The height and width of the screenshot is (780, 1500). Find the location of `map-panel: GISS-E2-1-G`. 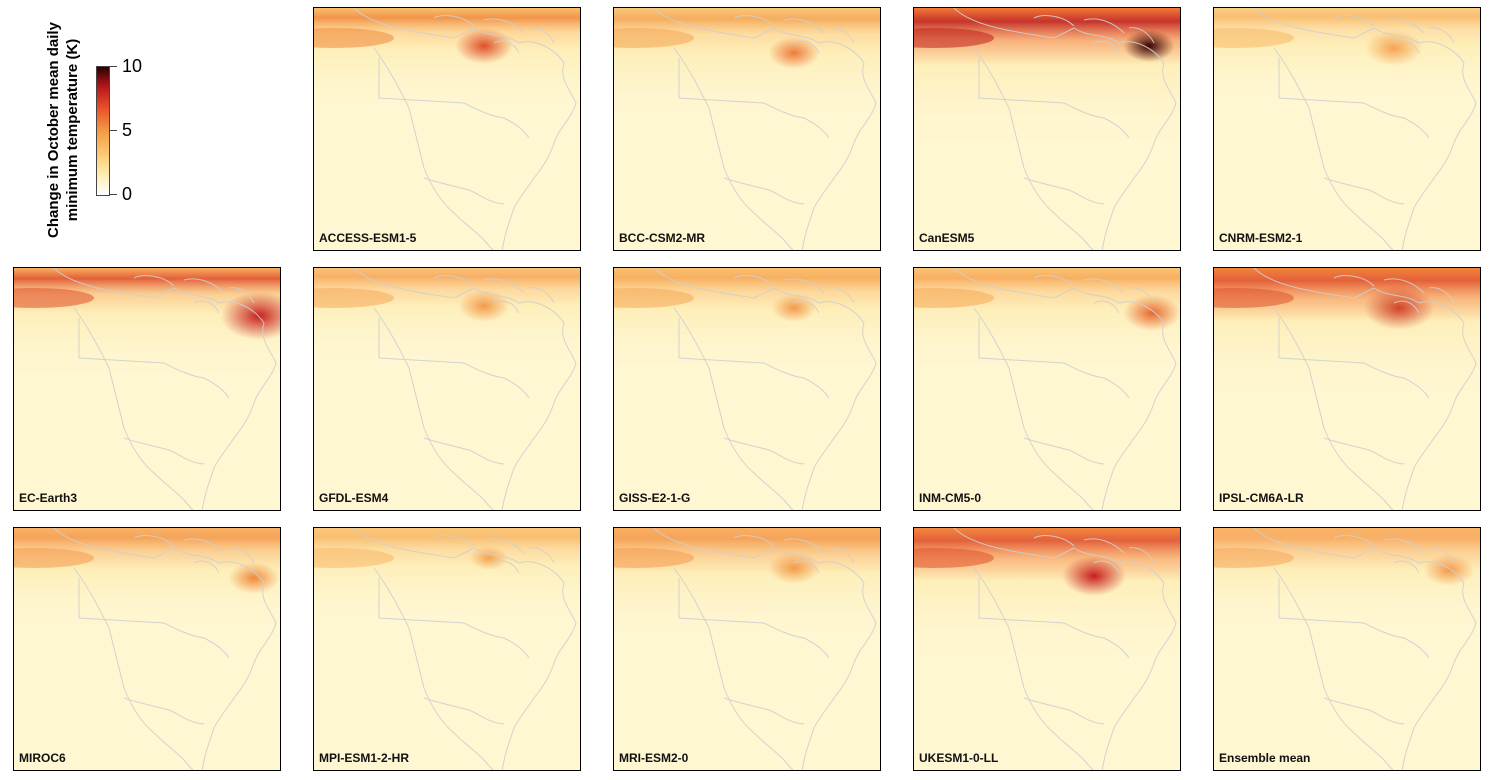

map-panel: GISS-E2-1-G is located at coordinates (747, 389).